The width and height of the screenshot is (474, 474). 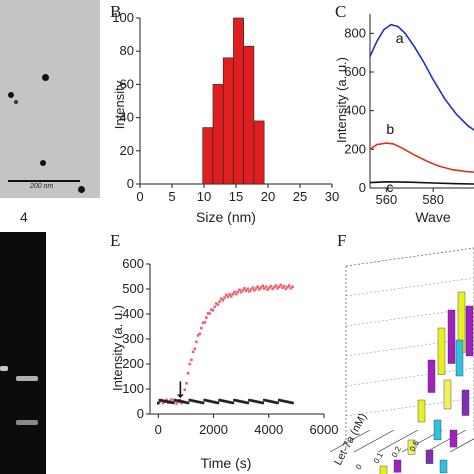 I want to click on chart-c-y-tick-label: 600, so click(x=355, y=71).